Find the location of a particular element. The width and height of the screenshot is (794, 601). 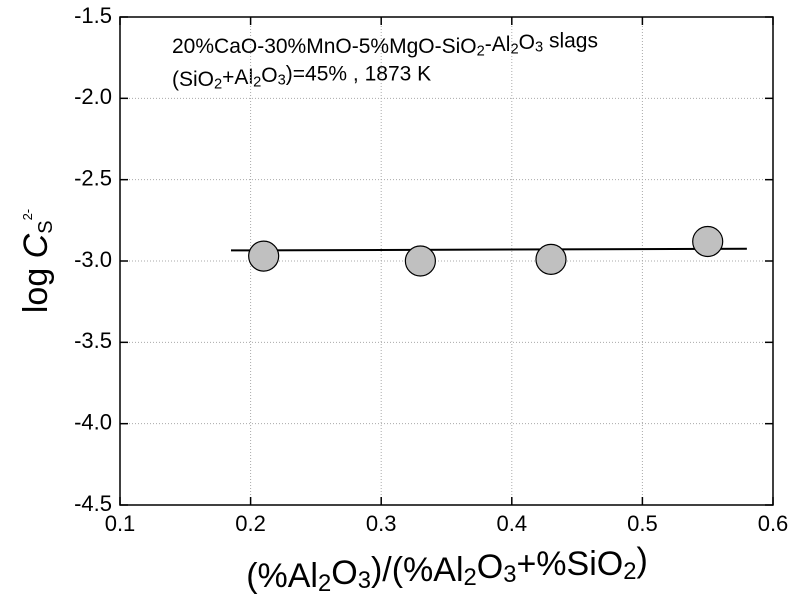

text-run: (SiO is located at coordinates (193, 79).